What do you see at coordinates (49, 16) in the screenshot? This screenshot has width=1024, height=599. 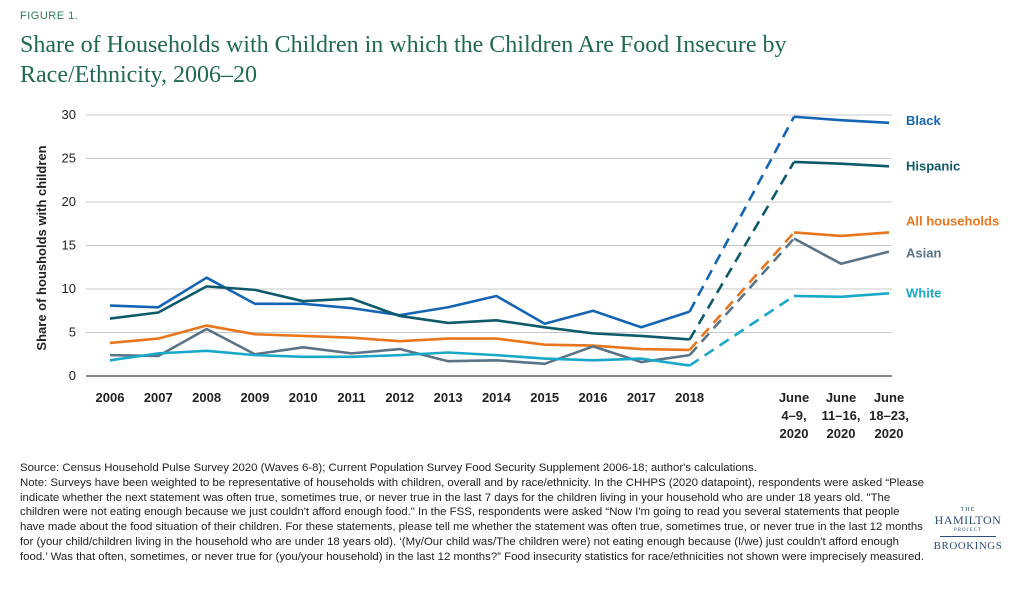 I see `figure-label: FIGURE 1.` at bounding box center [49, 16].